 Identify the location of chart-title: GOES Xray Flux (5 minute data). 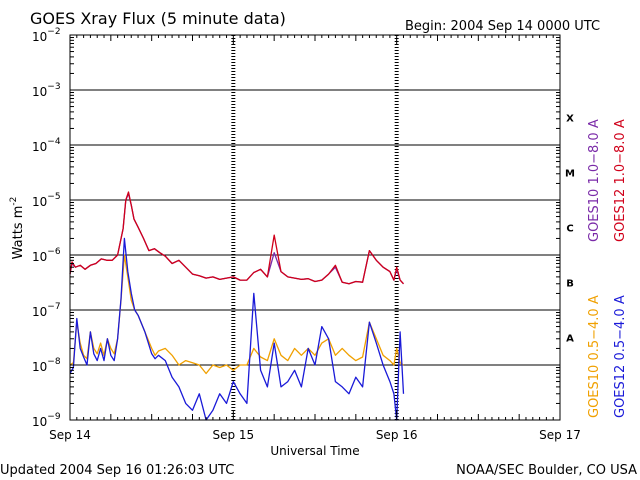
(158, 18).